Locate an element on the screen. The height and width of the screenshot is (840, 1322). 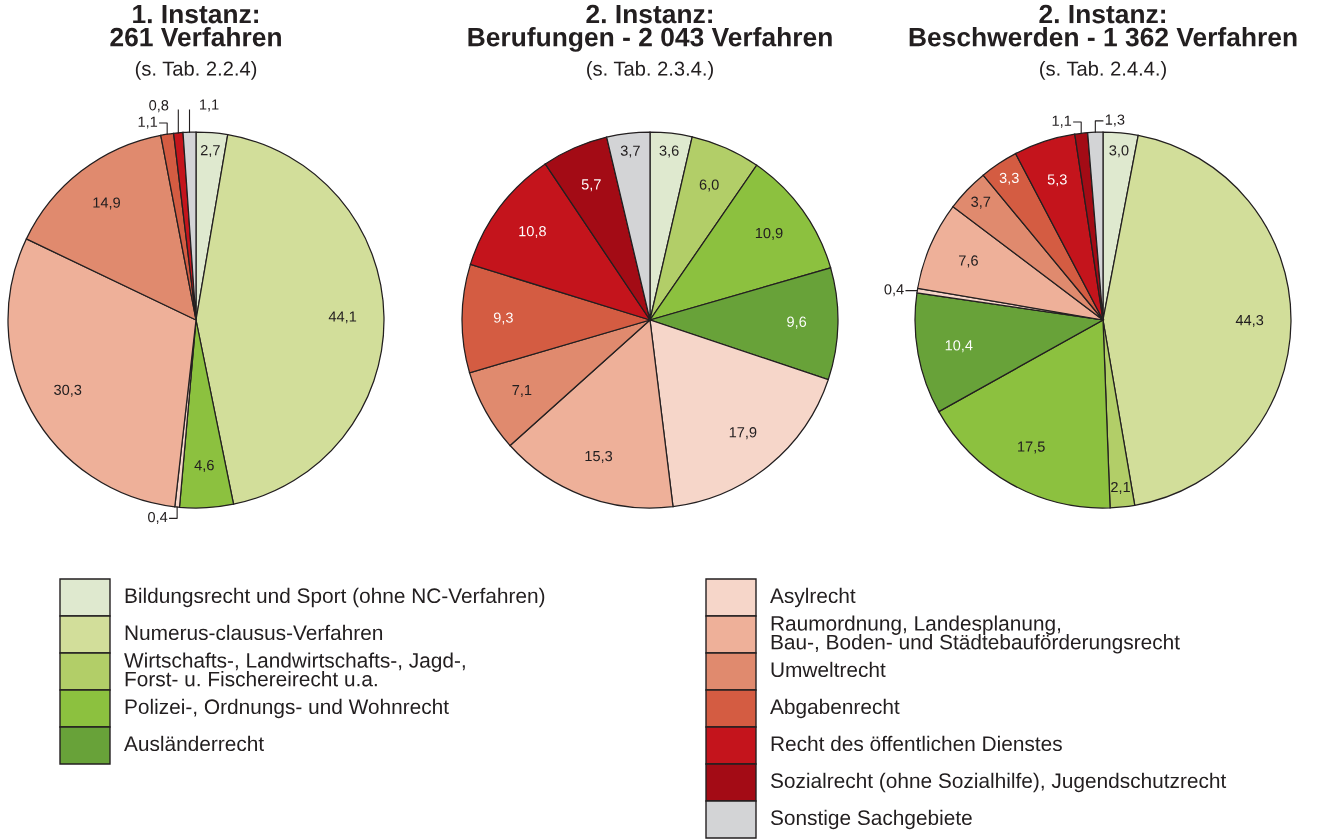
data-label: 17,5 is located at coordinates (1031, 447).